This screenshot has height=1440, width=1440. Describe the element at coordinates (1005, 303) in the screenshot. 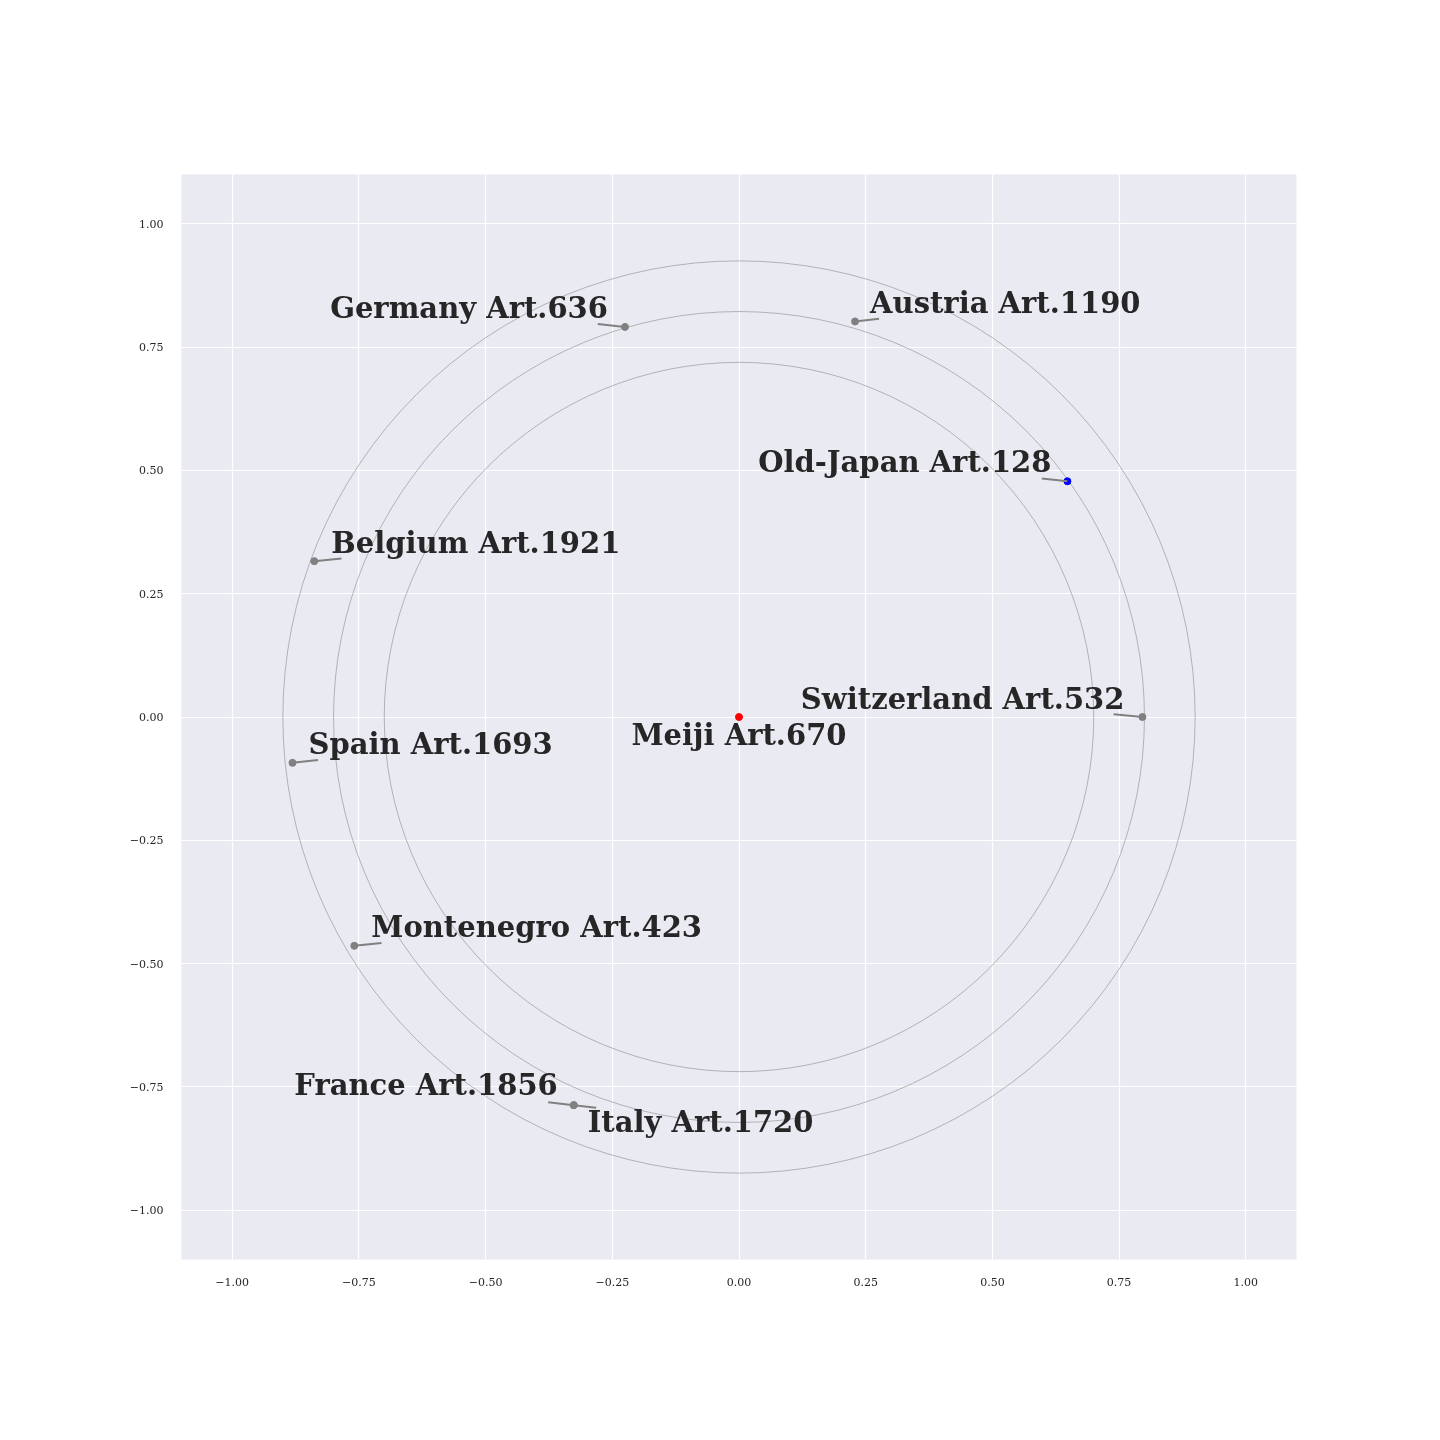

I see `annotation: Austria Art.1190` at that location.